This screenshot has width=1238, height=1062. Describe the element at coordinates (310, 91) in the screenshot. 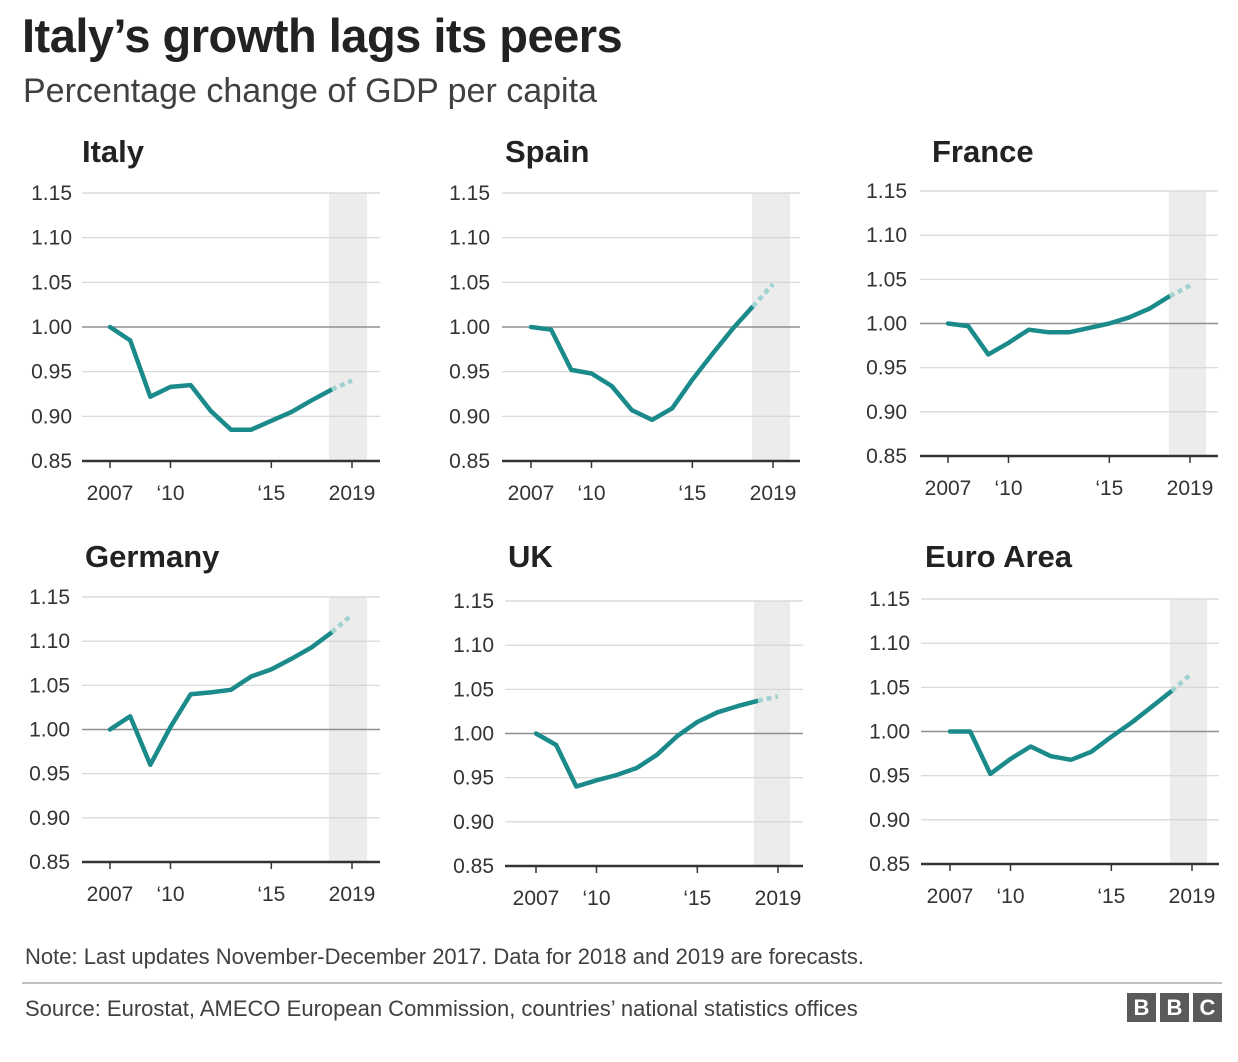

I see `chart-subtitle: Percentage change of GDP per capita` at that location.